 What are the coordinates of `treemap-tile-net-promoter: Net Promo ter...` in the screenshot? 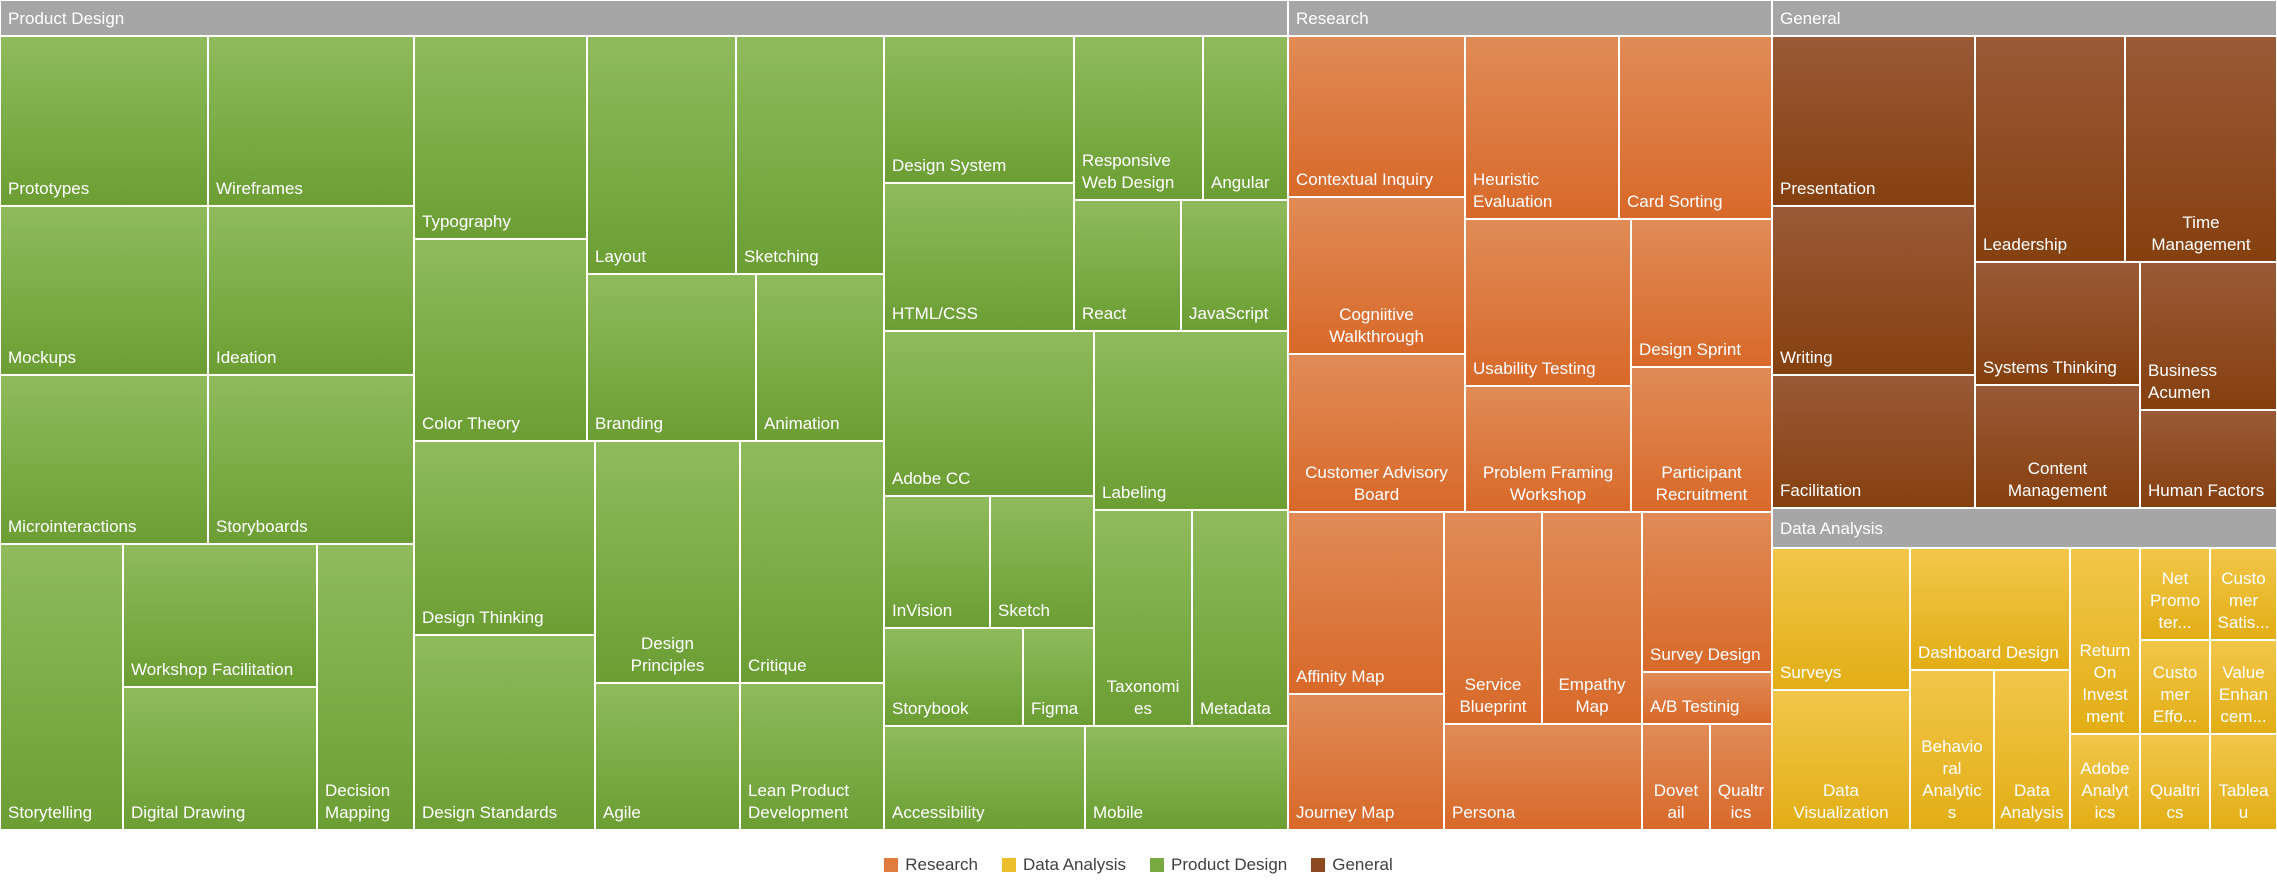 It's located at (2175, 594).